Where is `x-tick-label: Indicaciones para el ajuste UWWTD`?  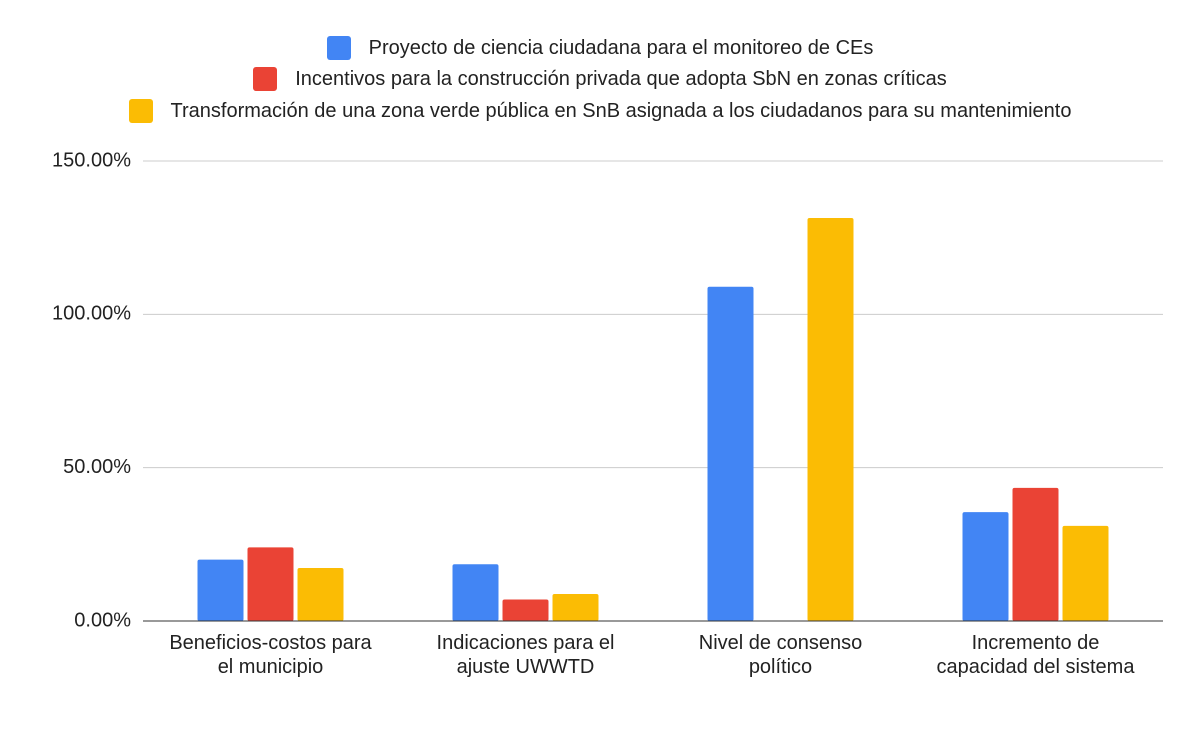 x-tick-label: Indicaciones para el ajuste UWWTD is located at coordinates (525, 655).